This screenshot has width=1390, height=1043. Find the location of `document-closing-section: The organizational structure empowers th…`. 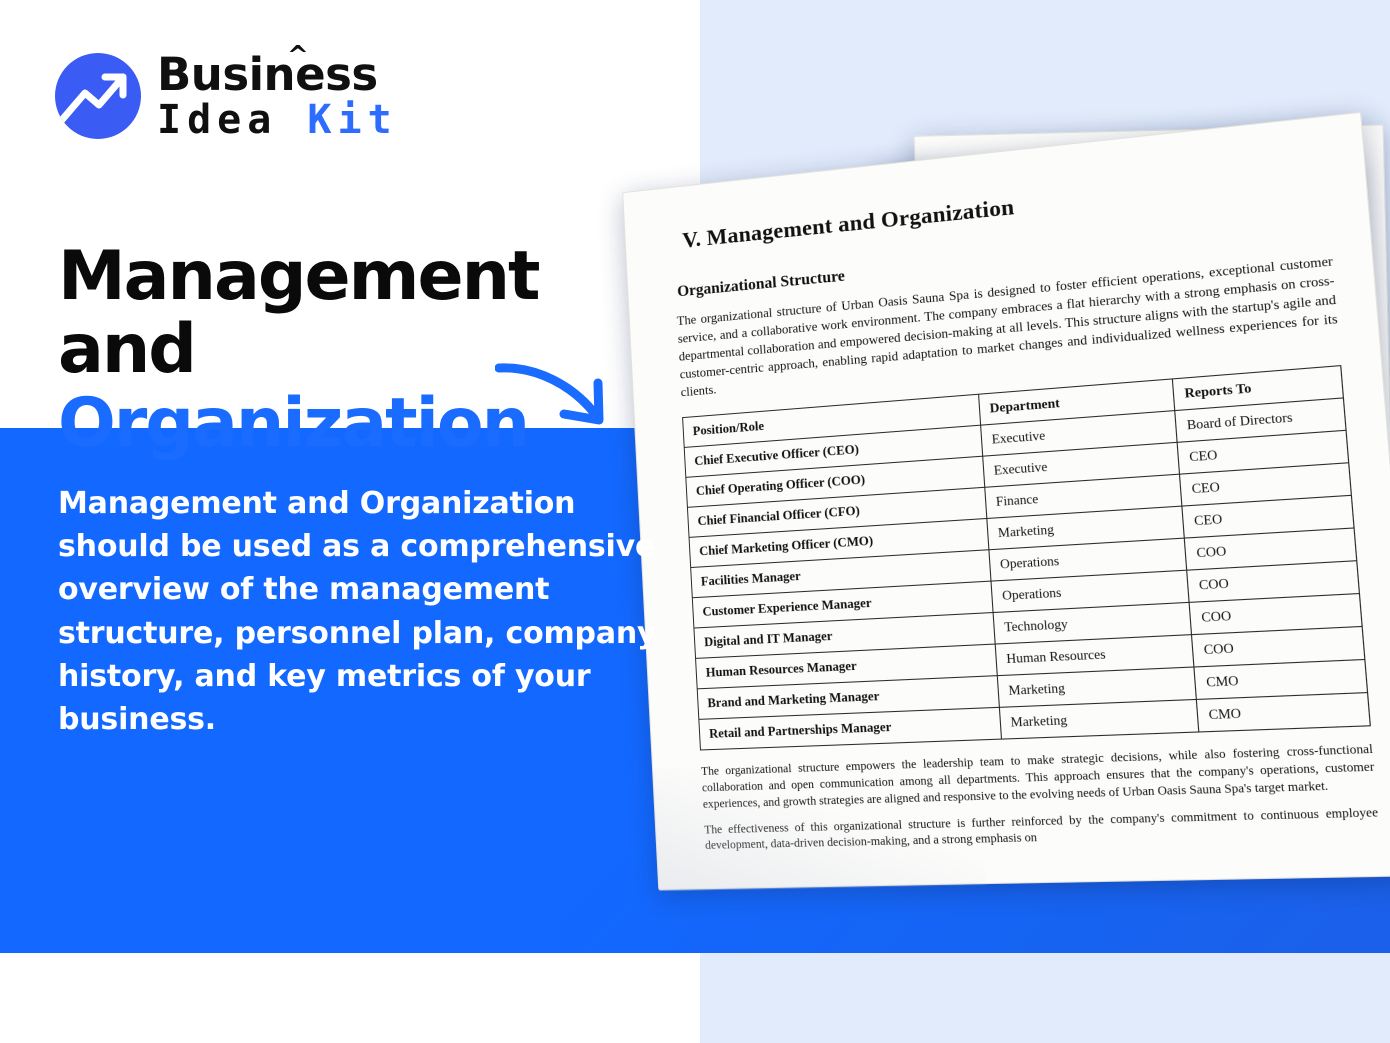

document-closing-section: The organizational structure empowers th… is located at coordinates (1040, 798).